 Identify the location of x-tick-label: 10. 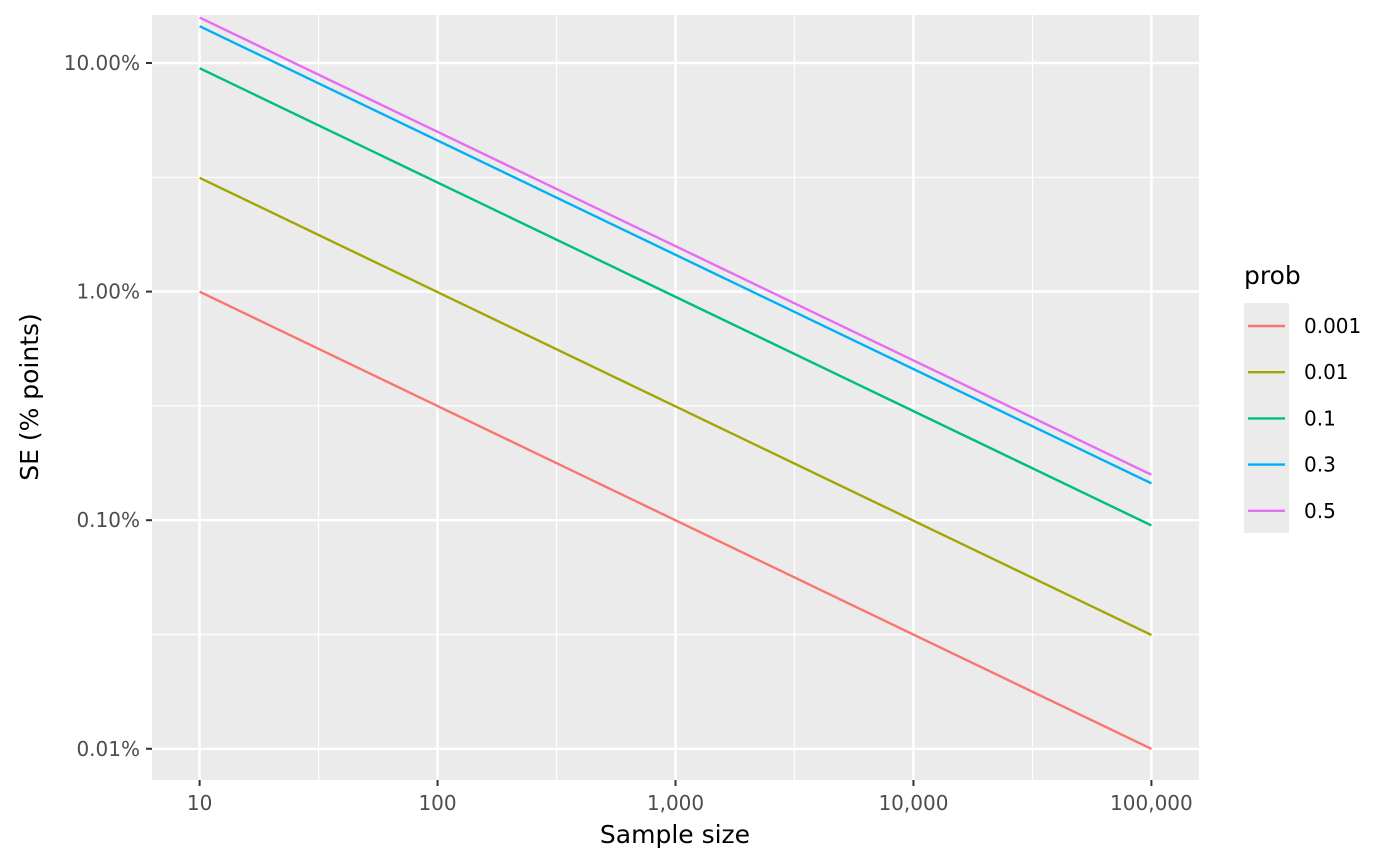
(199, 803).